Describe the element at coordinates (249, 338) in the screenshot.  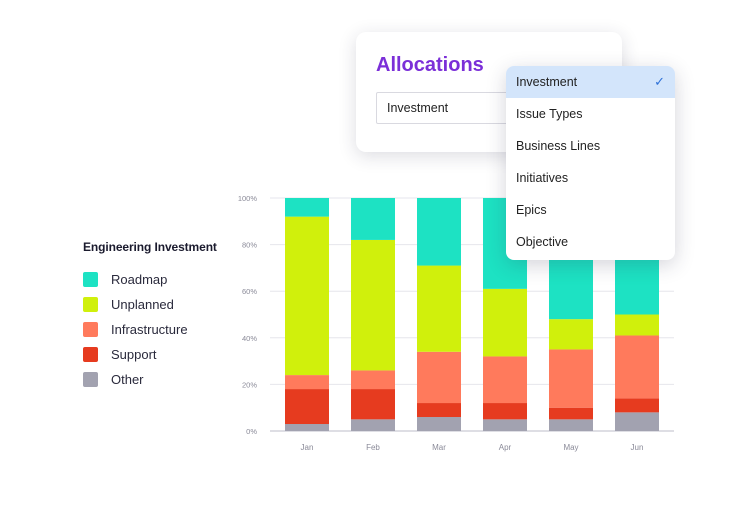
I see `y-tick-label: 40%` at that location.